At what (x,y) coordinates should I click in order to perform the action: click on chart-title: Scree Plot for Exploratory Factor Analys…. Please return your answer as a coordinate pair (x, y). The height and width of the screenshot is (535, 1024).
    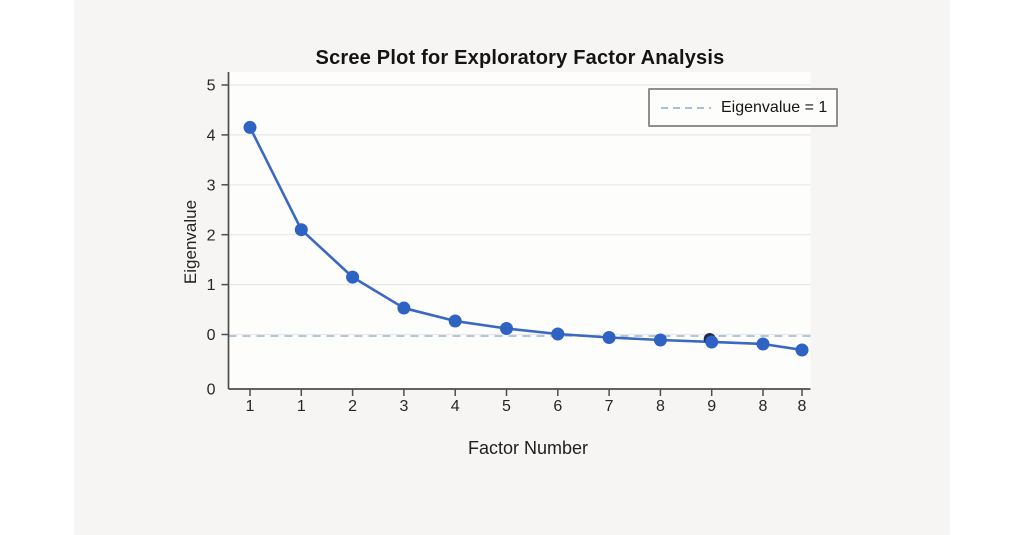
    Looking at the image, I should click on (520, 58).